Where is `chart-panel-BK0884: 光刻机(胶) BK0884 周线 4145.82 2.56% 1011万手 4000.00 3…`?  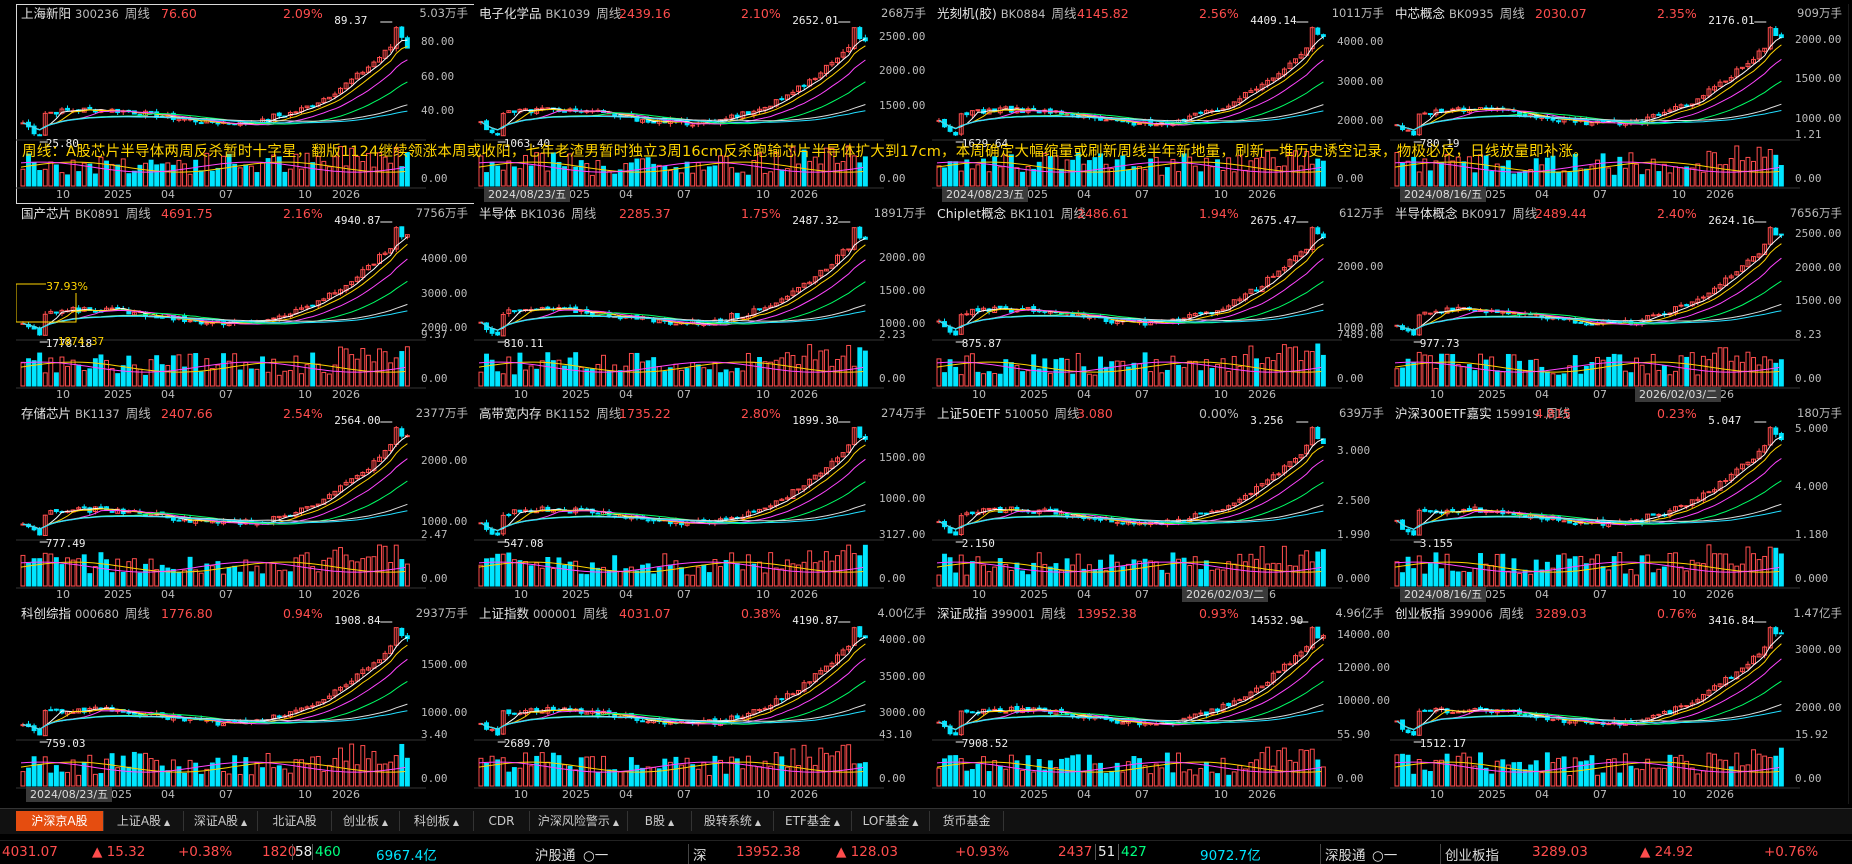 chart-panel-BK0884: 光刻机(胶) BK0884 周线 4145.82 2.56% 1011万手 4000.00 3… is located at coordinates (1161, 104).